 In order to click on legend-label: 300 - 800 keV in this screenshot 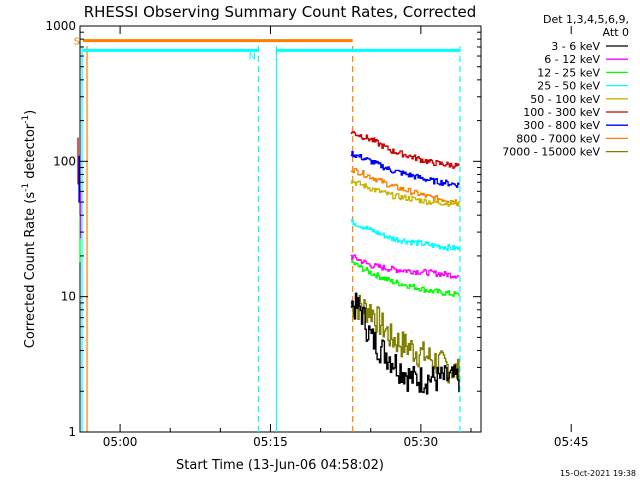, I will do `click(561, 125)`.